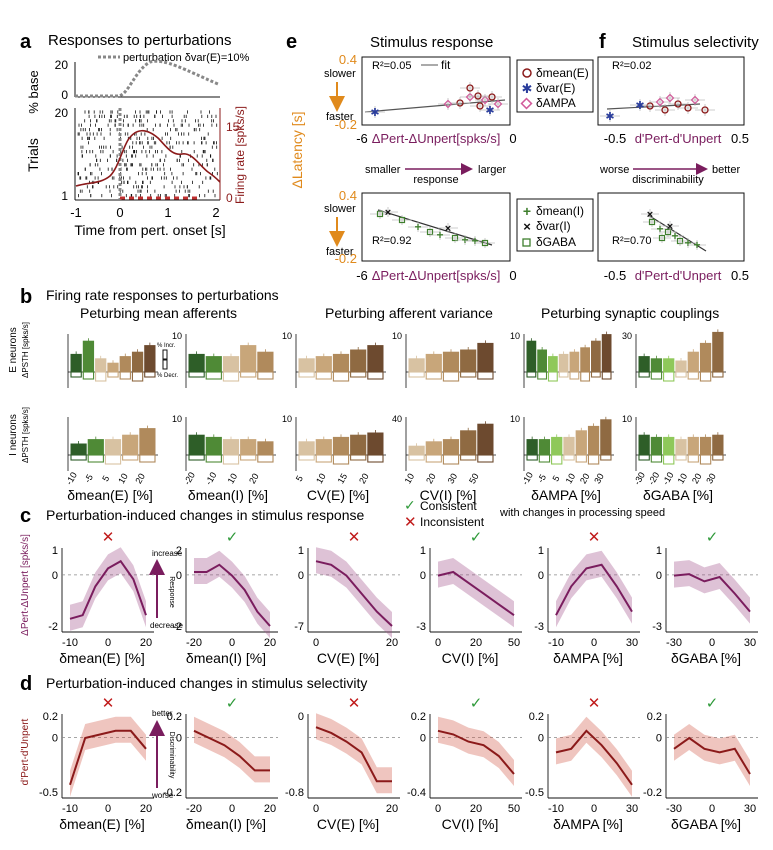 The width and height of the screenshot is (773, 850). I want to click on perturbation-curve, so click(147, 78).